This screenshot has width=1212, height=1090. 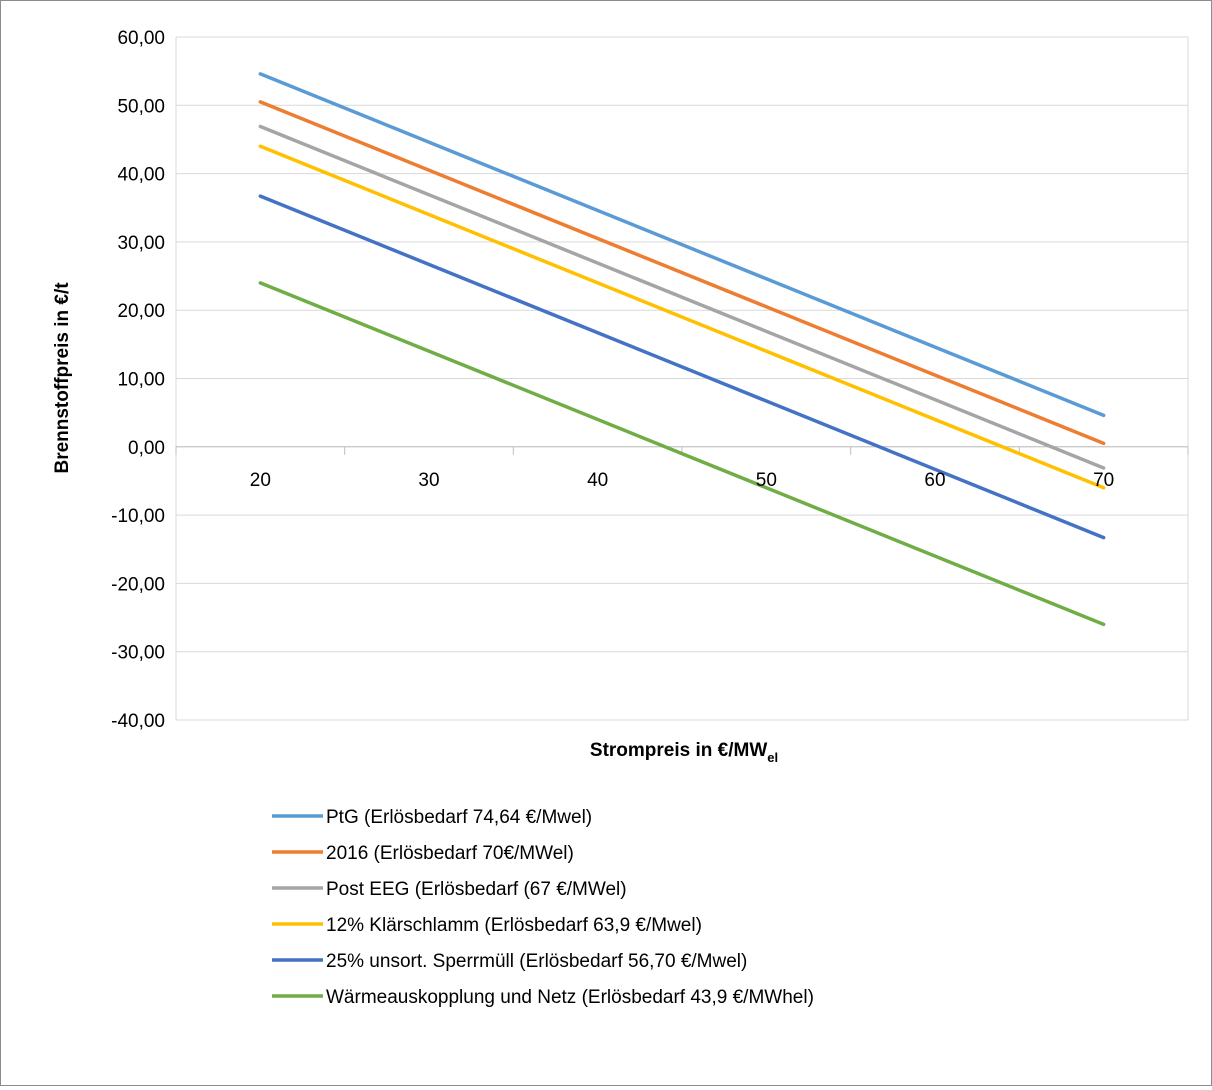 I want to click on x-axis-title-main: Strompreis in €/MW, so click(x=678, y=750).